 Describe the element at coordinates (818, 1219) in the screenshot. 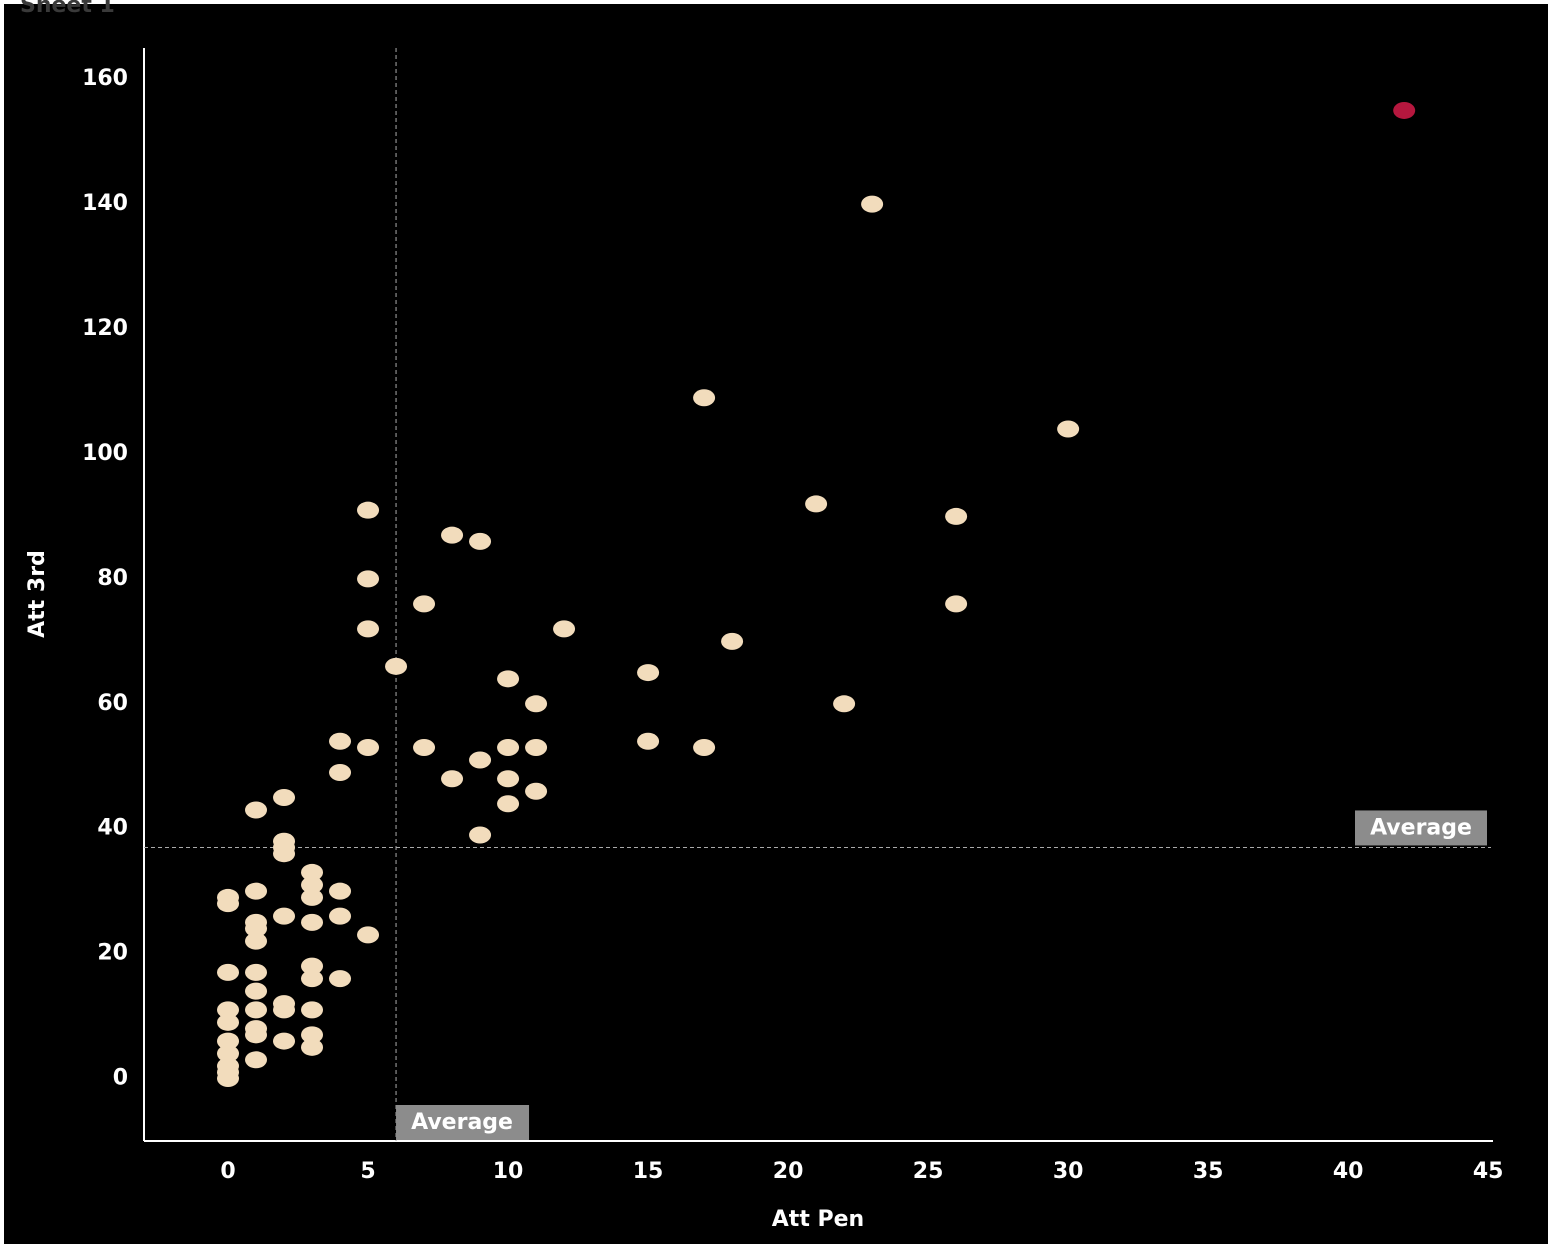

I see `x-axis-label: Att Pen` at that location.